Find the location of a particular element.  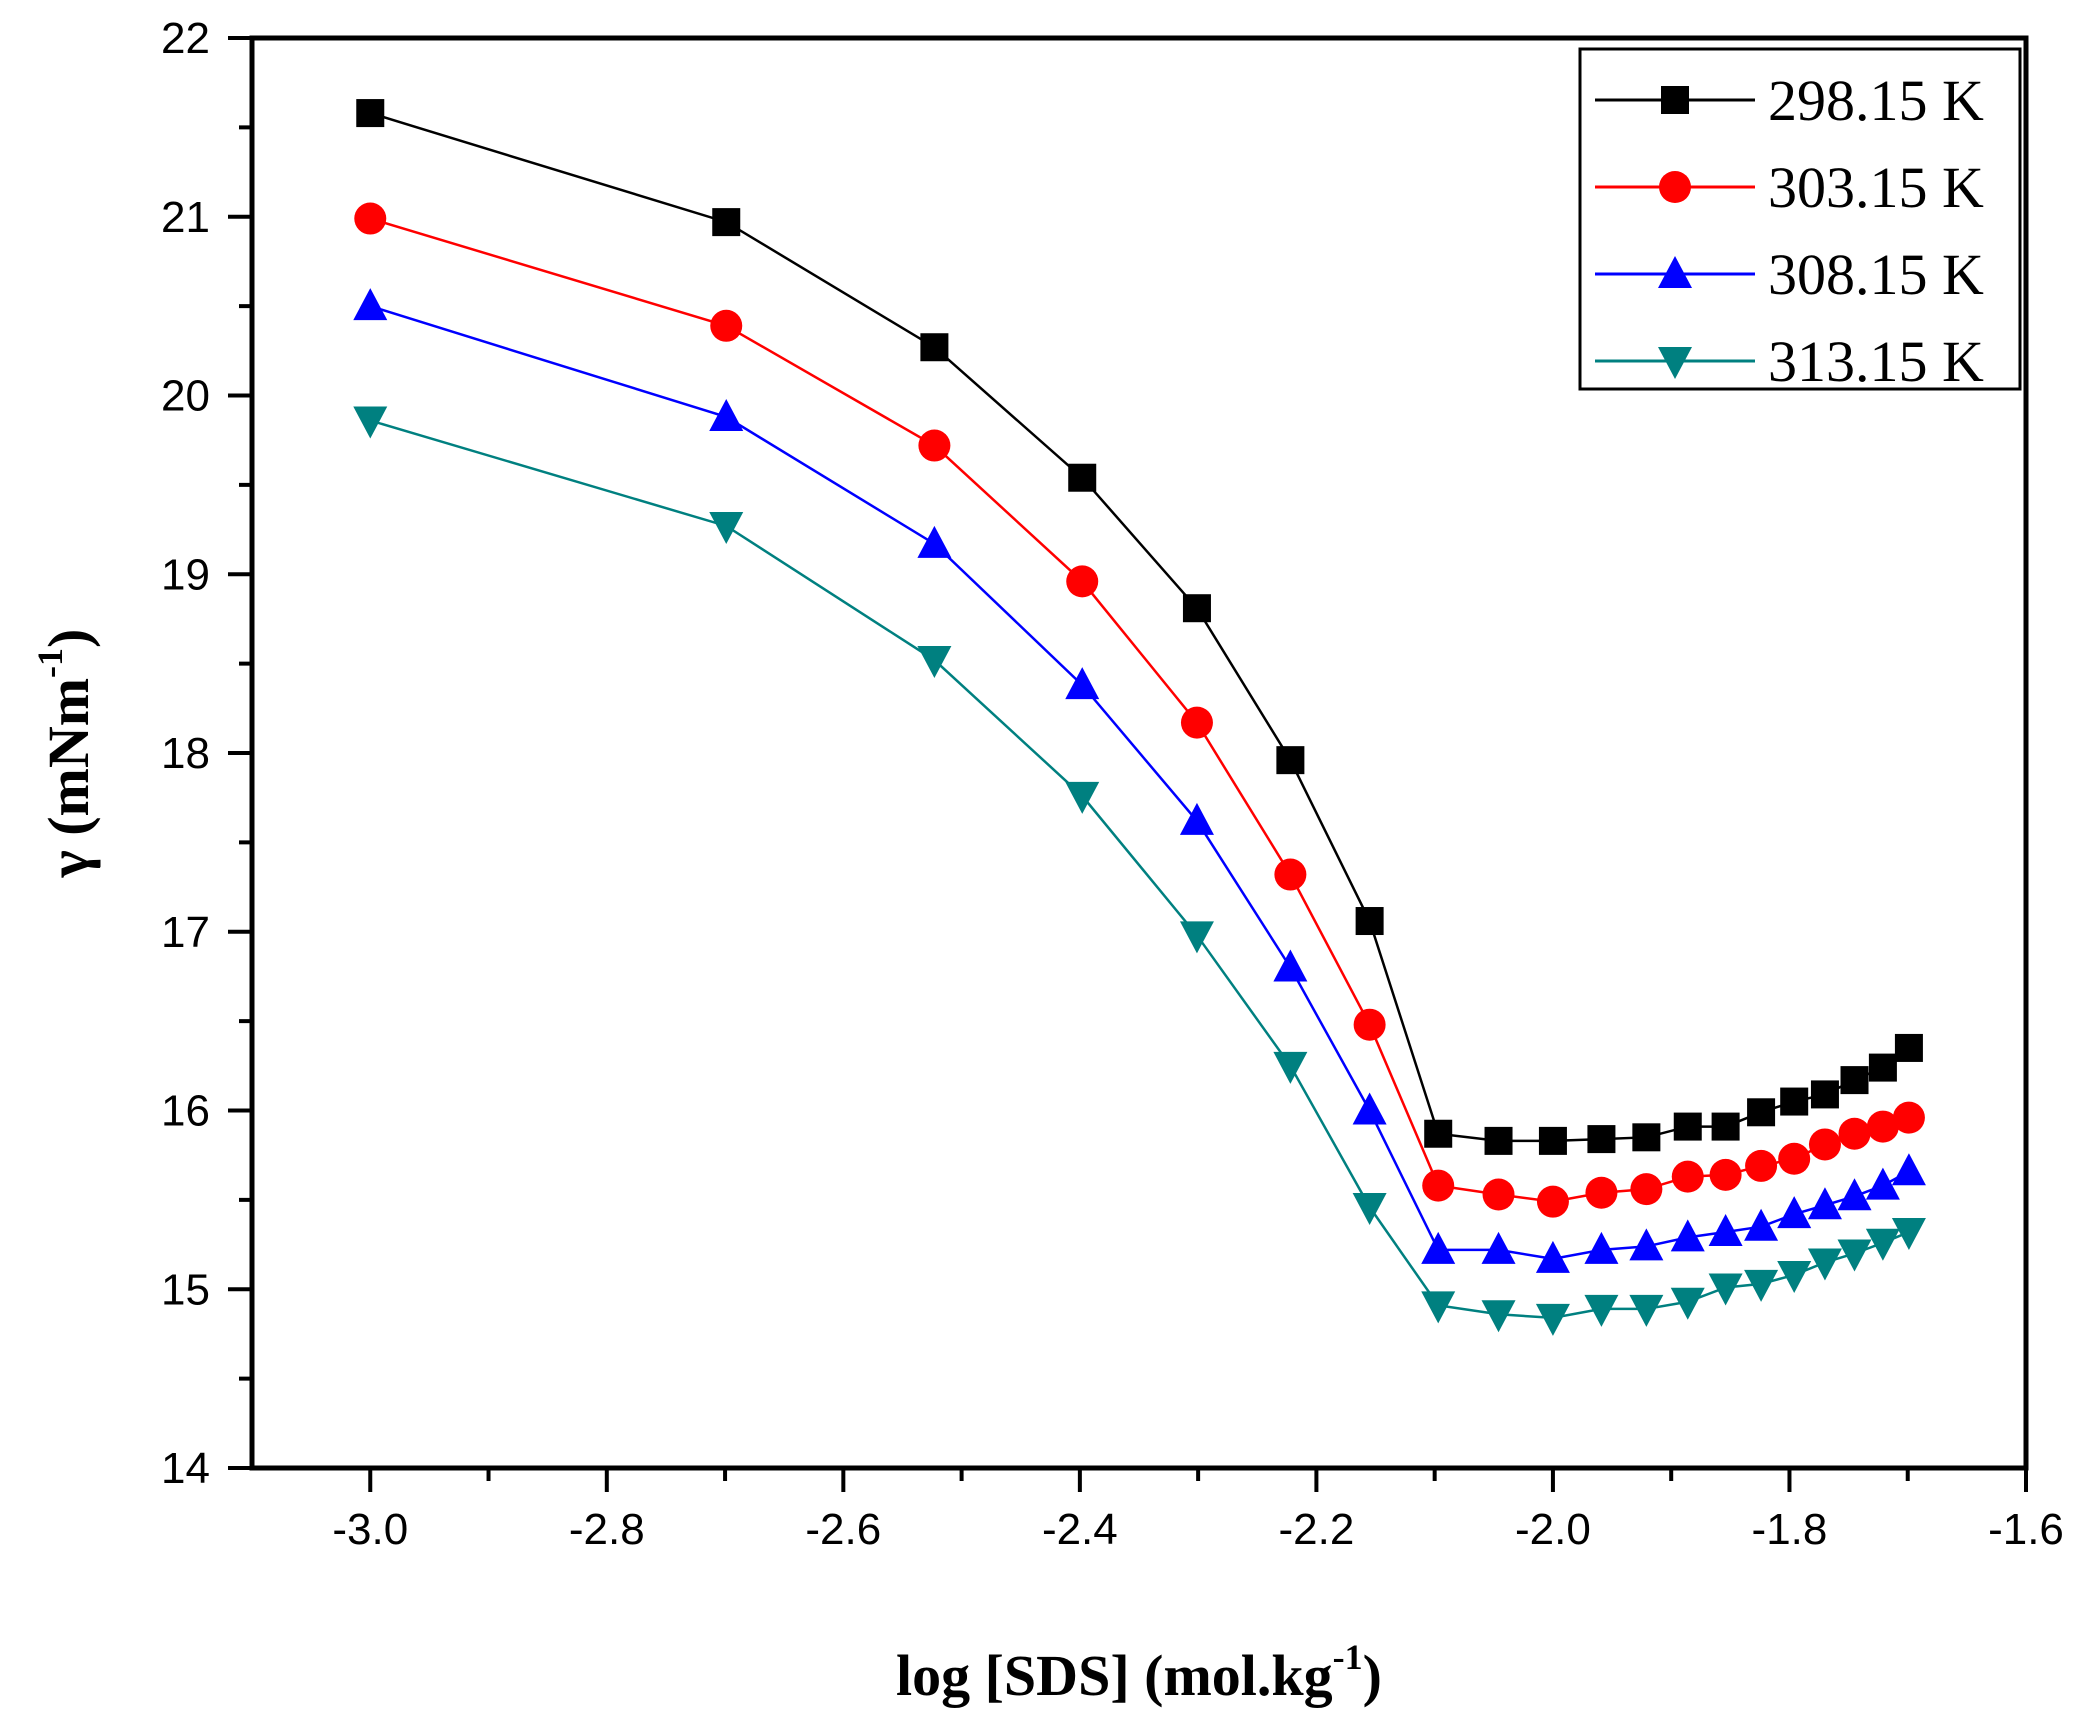

y-axis-ticks: 14 15 16 17 18 19 20 21 22 is located at coordinates (206, 753).